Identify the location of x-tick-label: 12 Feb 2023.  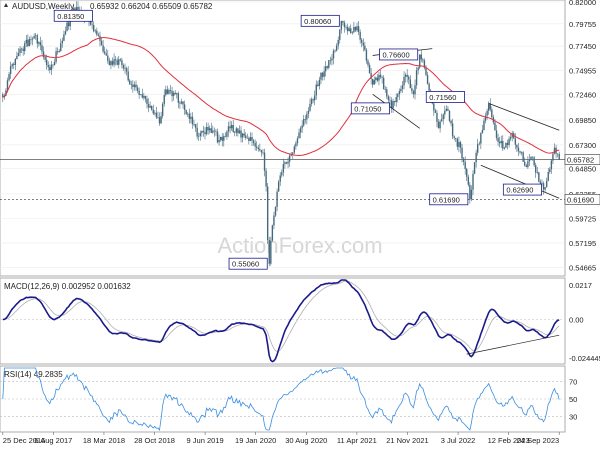
(509, 440).